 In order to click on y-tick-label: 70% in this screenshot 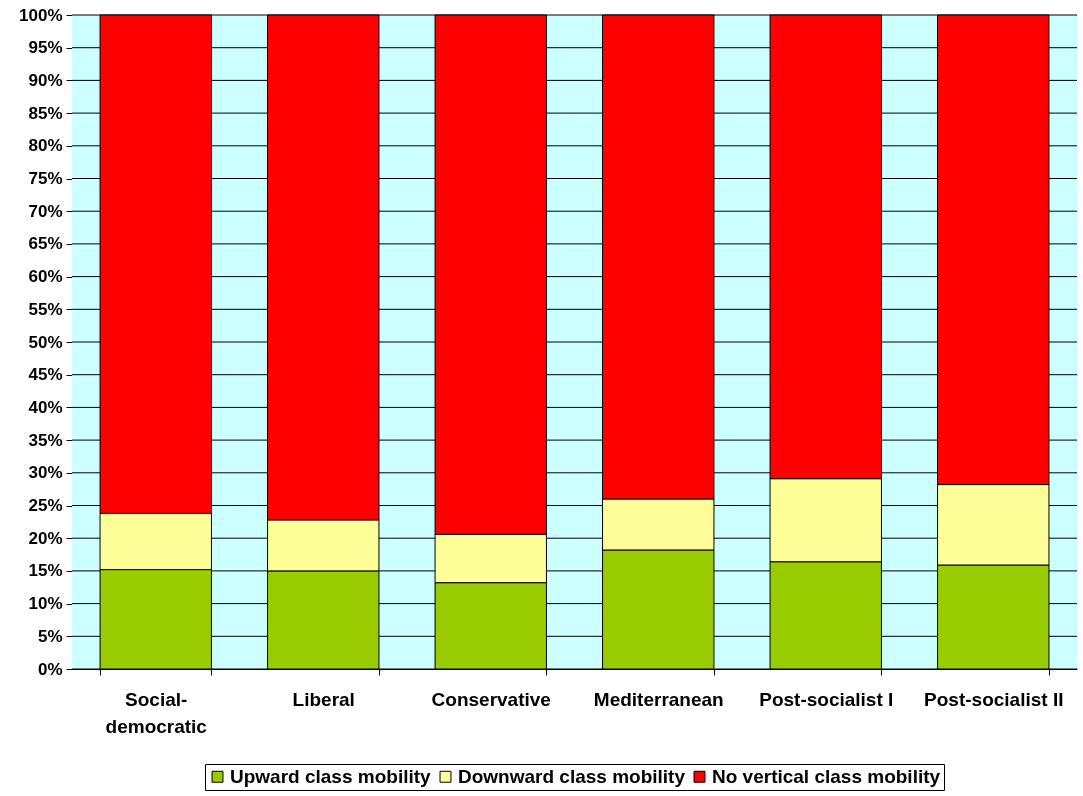, I will do `click(45, 211)`.